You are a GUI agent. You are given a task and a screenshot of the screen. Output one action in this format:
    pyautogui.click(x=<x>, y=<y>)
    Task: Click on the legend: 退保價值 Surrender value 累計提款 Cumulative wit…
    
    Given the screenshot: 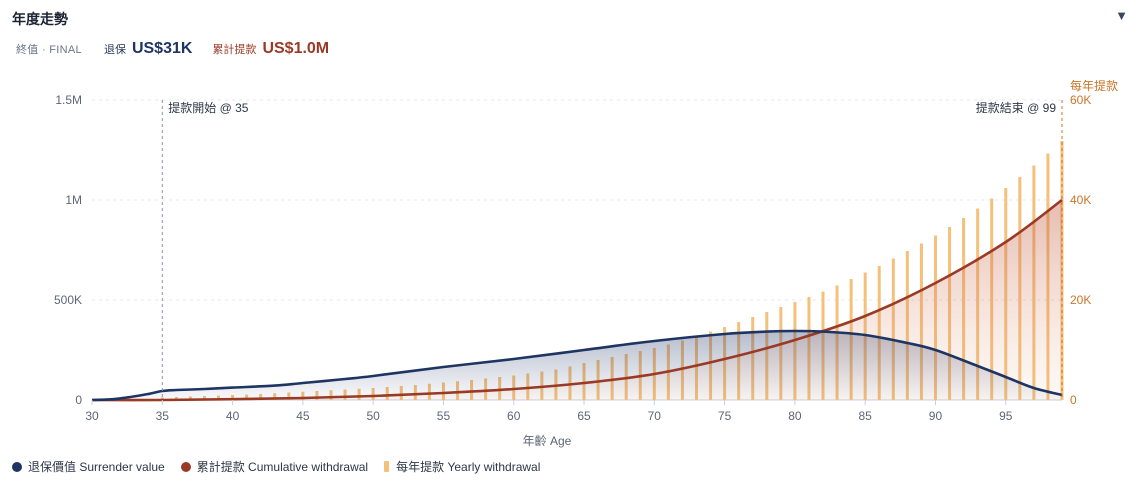 What is the action you would take?
    pyautogui.click(x=284, y=466)
    